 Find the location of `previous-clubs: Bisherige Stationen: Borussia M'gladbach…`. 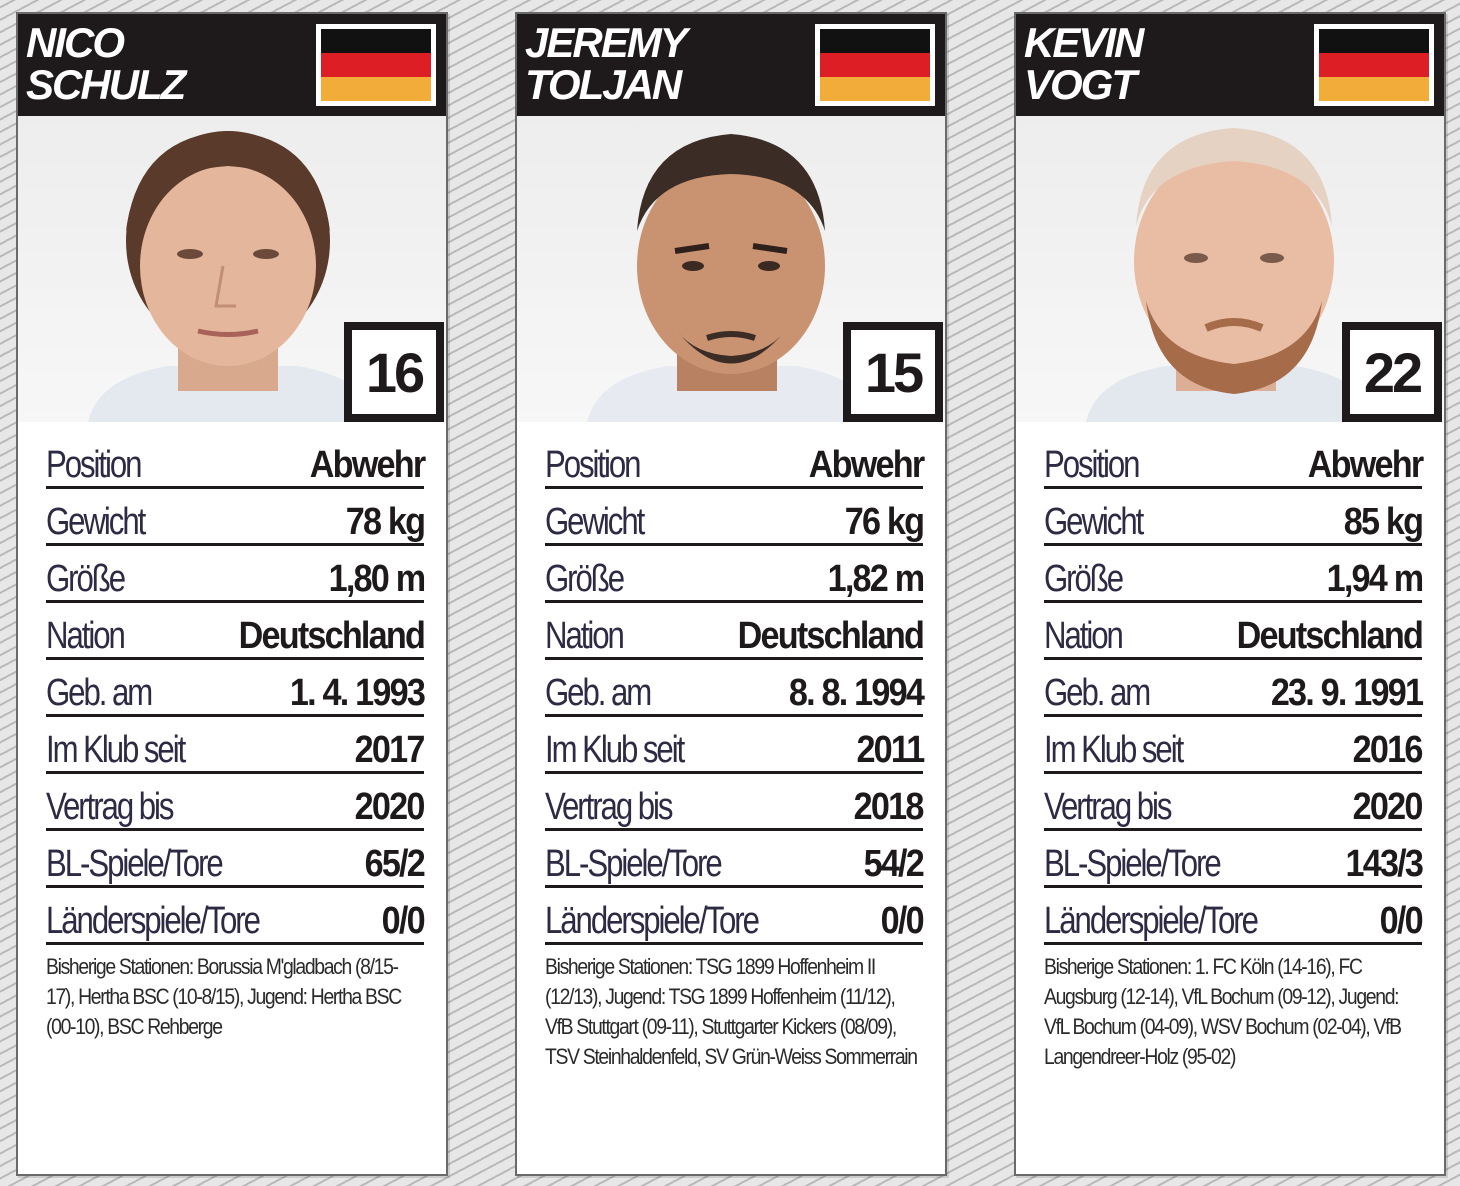

previous-clubs: Bisherige Stationen: Borussia M'gladbach… is located at coordinates (224, 996).